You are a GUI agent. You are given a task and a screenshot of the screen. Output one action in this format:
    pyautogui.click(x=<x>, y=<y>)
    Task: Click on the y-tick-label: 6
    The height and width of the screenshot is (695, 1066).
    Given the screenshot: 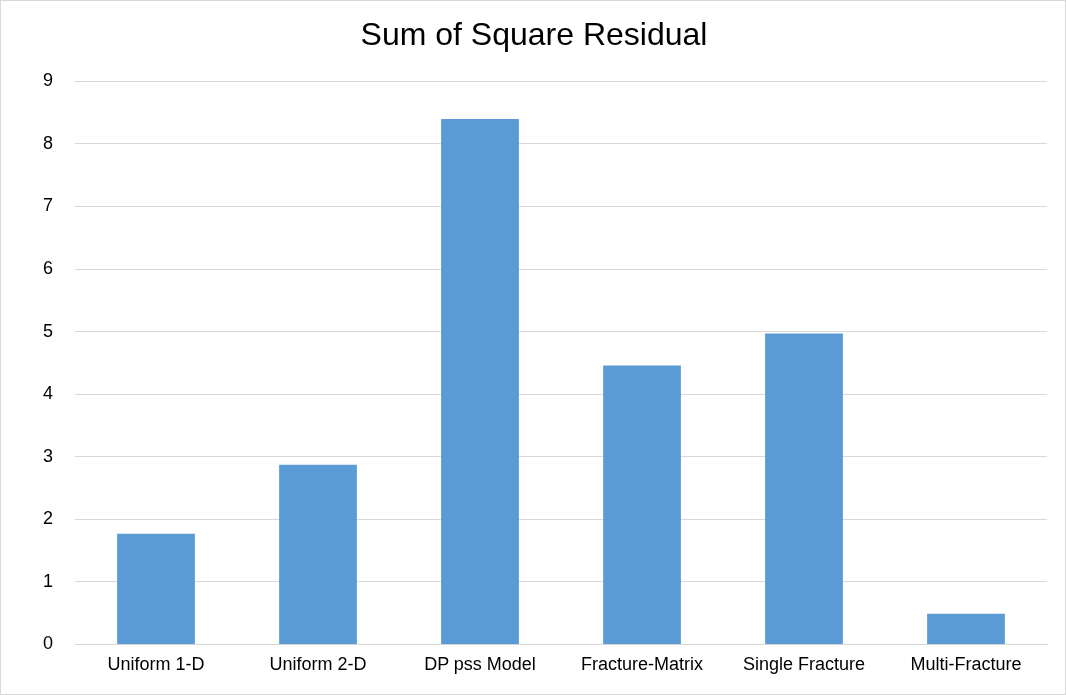 What is the action you would take?
    pyautogui.click(x=48, y=268)
    